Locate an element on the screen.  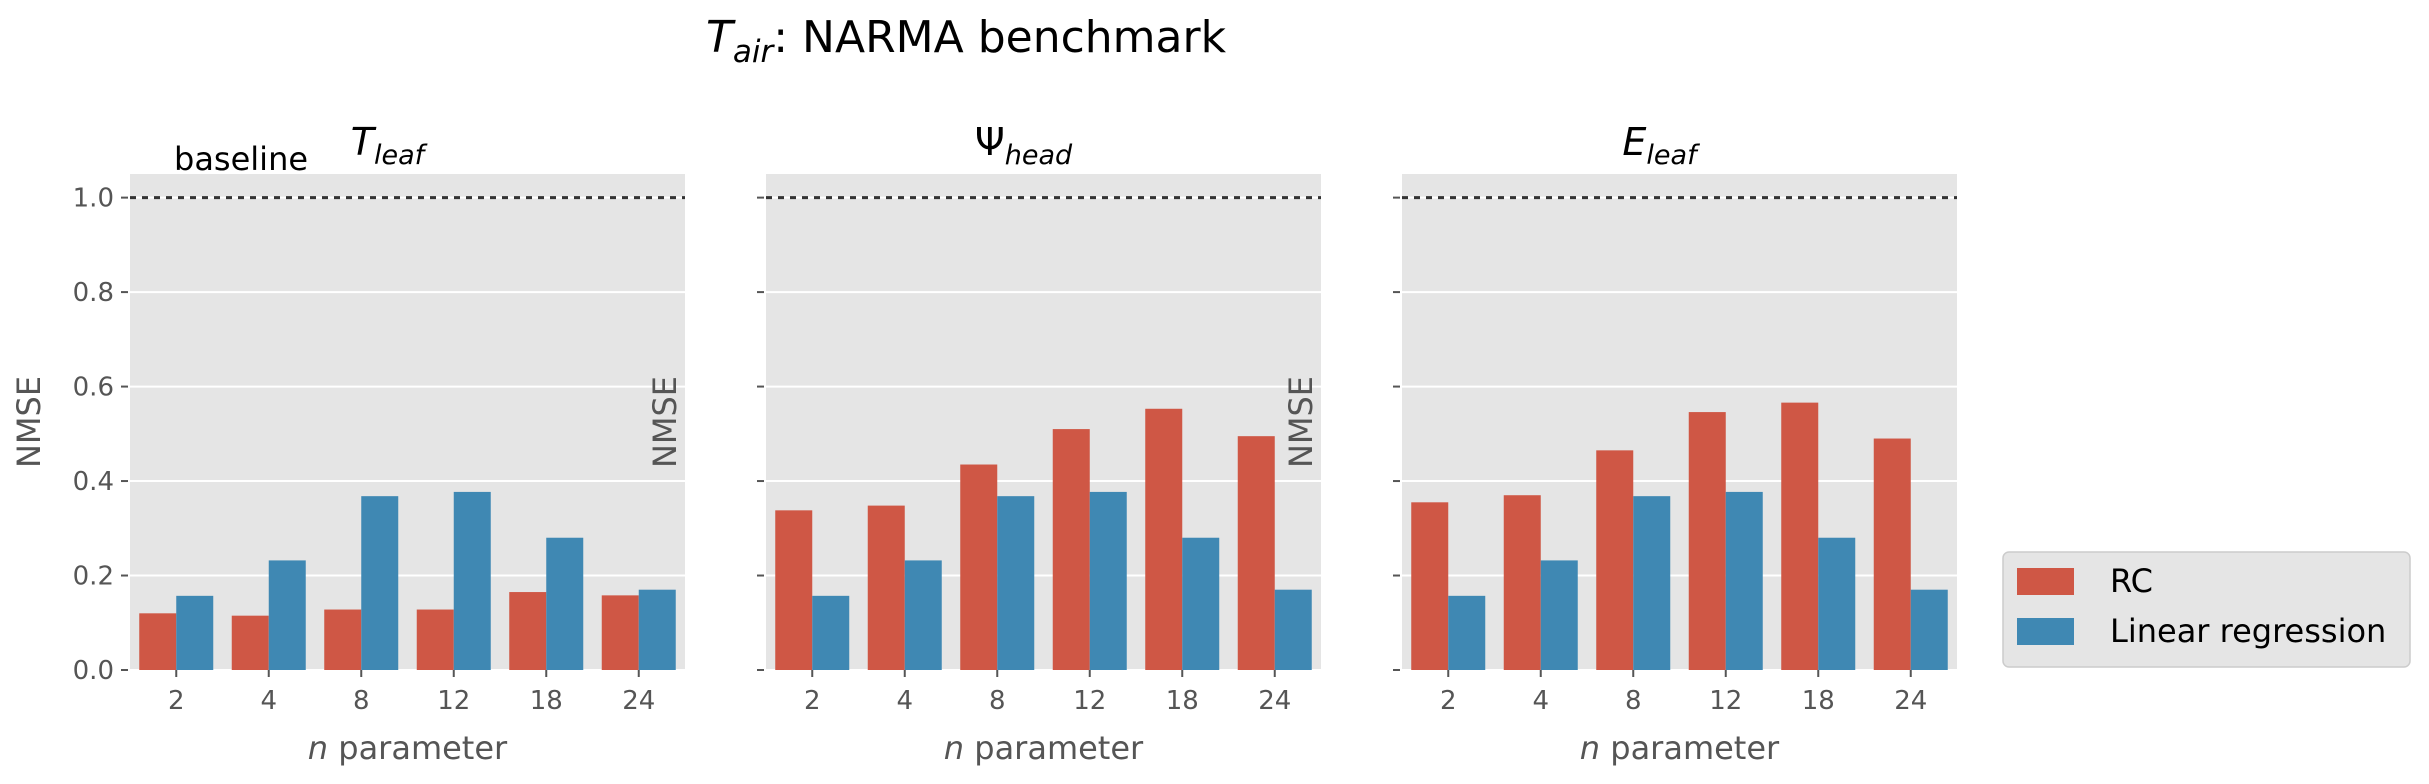
legend-box is located at coordinates (2206, 609).